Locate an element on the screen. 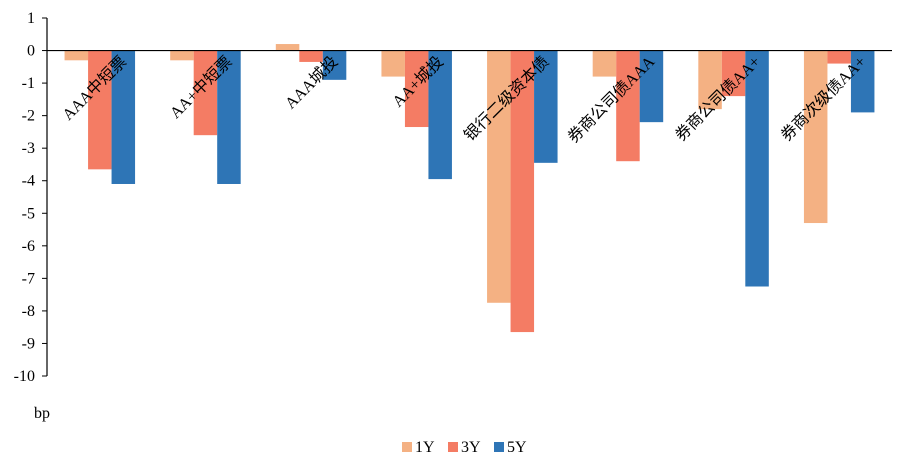 Image resolution: width=898 pixels, height=464 pixels. y-axis: 1 0 -1 -2 -3 -4 -5 -6 -7 -8 -9 -10 is located at coordinates (31, 197).